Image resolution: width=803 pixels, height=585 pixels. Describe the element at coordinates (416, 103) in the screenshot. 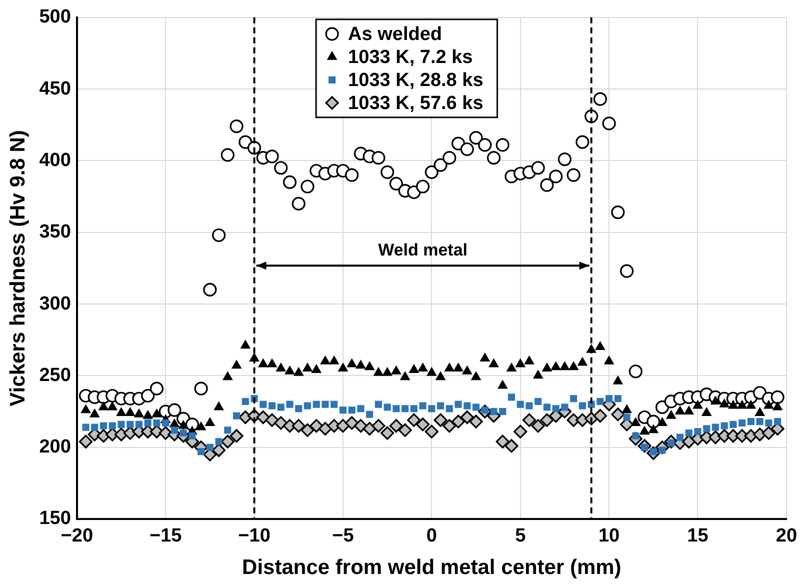

I see `legend-label: 1033 K, 57.6 ks` at that location.